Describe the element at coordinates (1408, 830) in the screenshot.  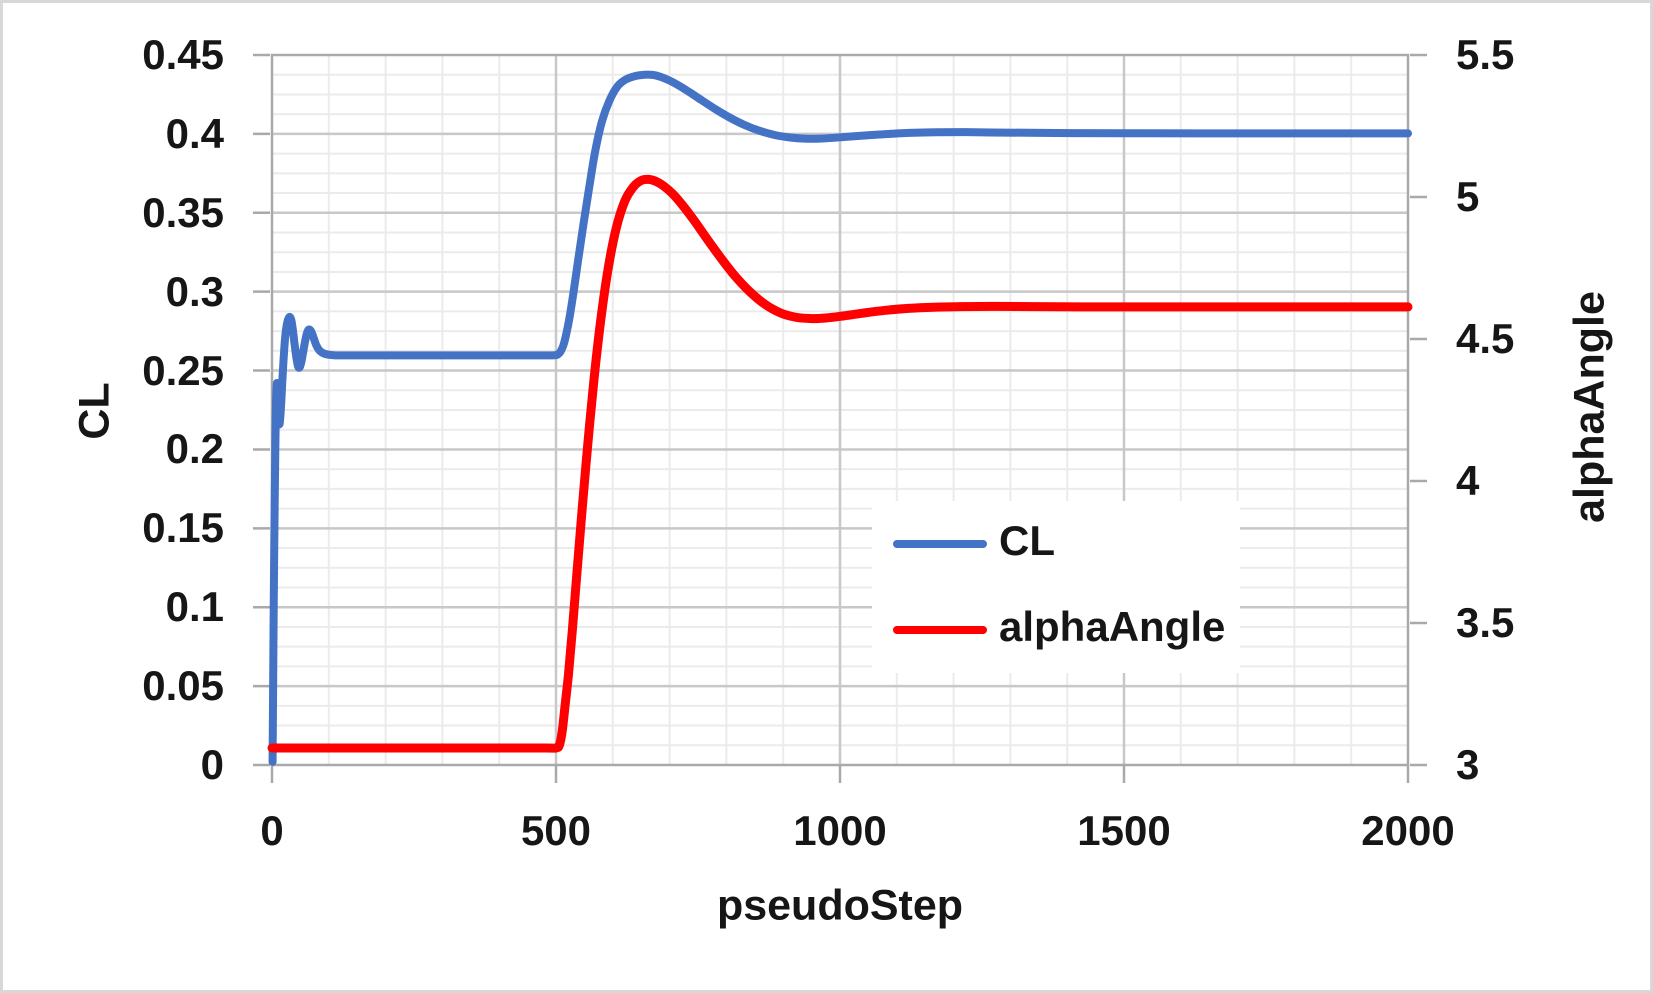
I see `x-axis-tick-label: 2000` at that location.